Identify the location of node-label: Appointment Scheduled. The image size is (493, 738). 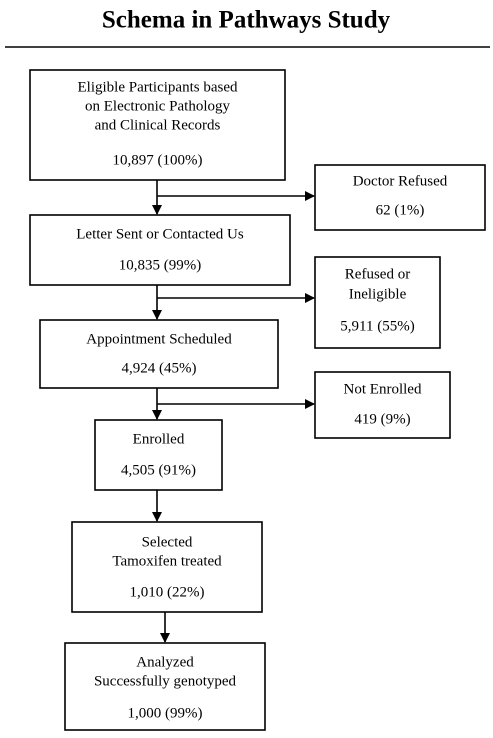
(159, 339).